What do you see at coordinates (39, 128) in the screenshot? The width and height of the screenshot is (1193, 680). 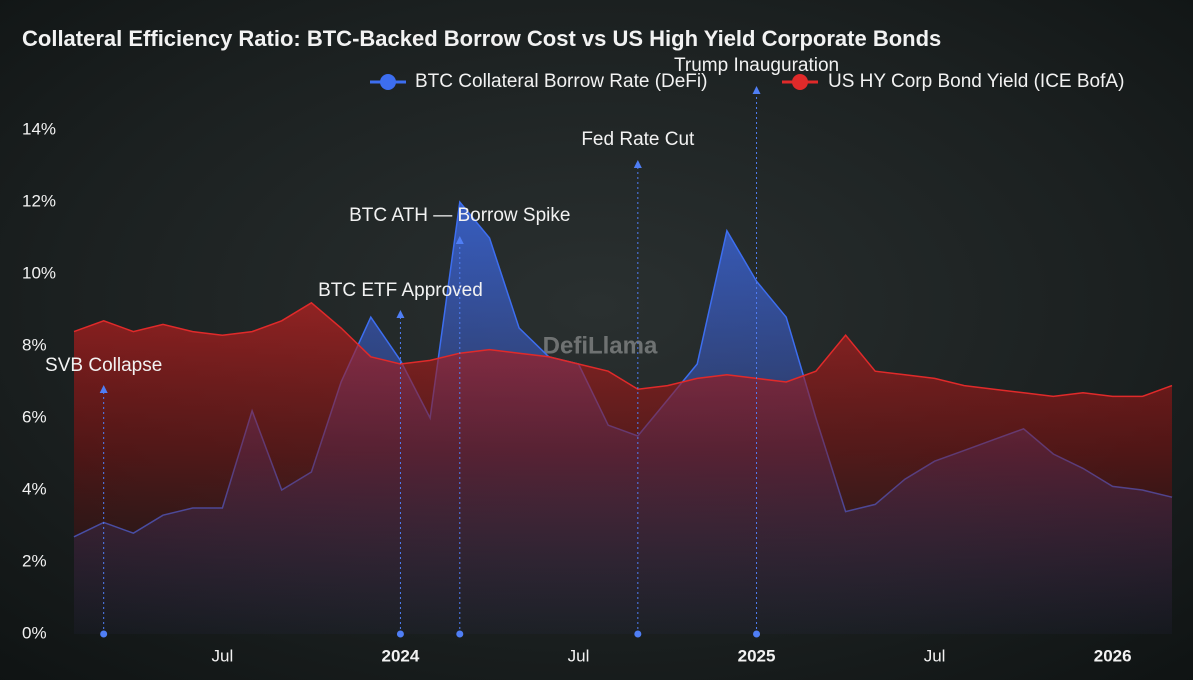 I see `y-tick-label: 14%` at bounding box center [39, 128].